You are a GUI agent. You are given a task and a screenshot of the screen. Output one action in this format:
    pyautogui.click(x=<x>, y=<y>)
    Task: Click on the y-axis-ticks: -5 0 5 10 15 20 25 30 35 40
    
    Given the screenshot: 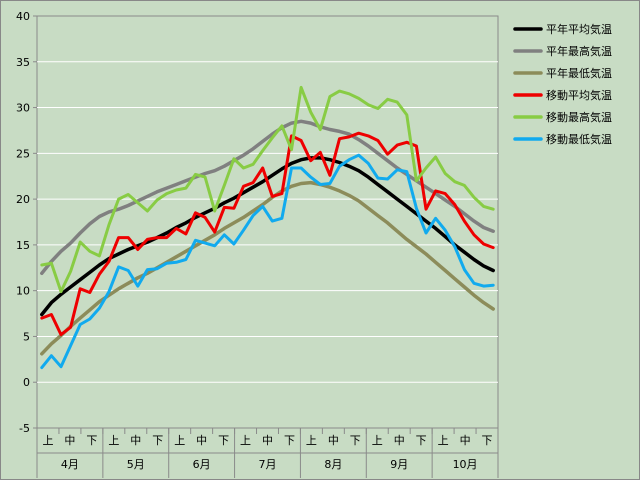 What is the action you would take?
    pyautogui.click(x=26, y=222)
    